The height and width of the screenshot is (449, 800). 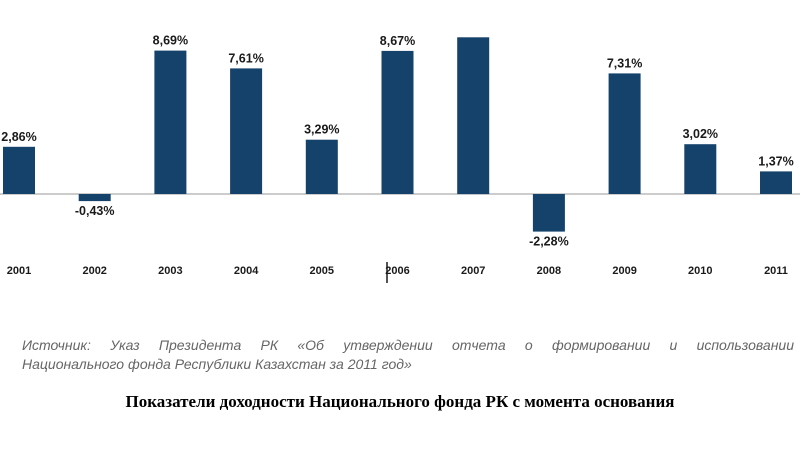 I want to click on value-label-2010: 3,02%, so click(x=700, y=134).